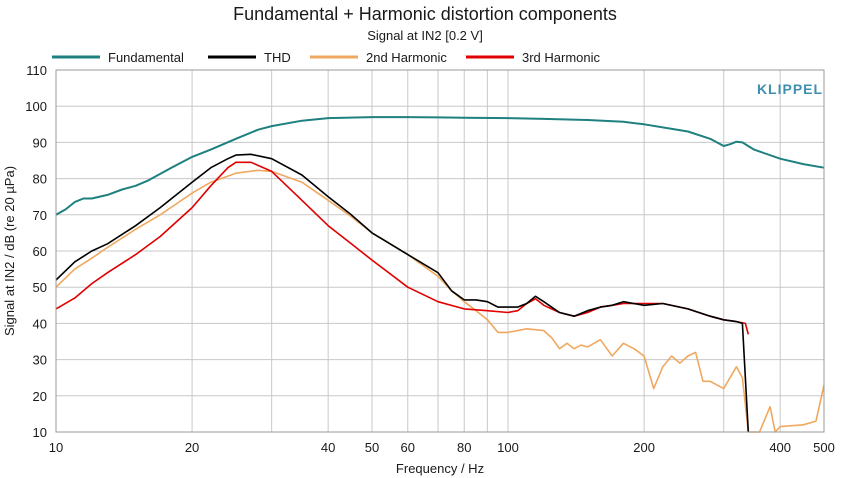 Image resolution: width=850 pixels, height=478 pixels. Describe the element at coordinates (9, 251) in the screenshot. I see `y-axis-title: Signal at IN2 / dB (re 20 µPa)` at that location.